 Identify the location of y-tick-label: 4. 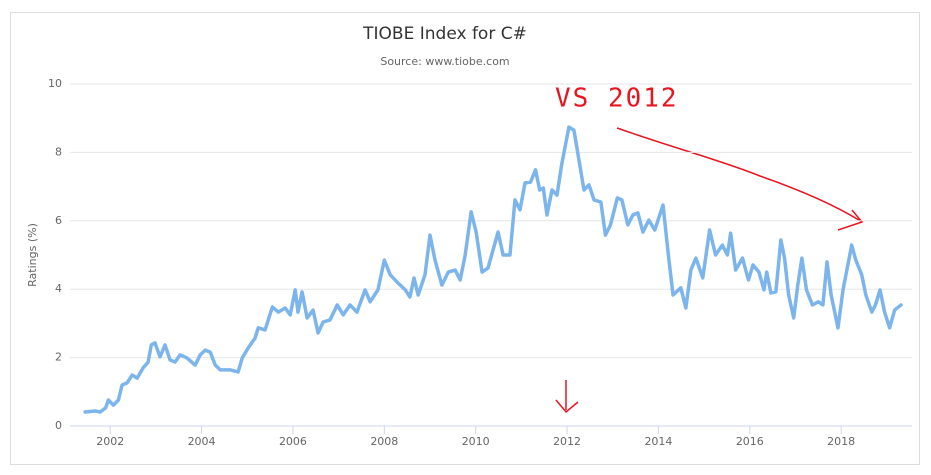
(58, 288).